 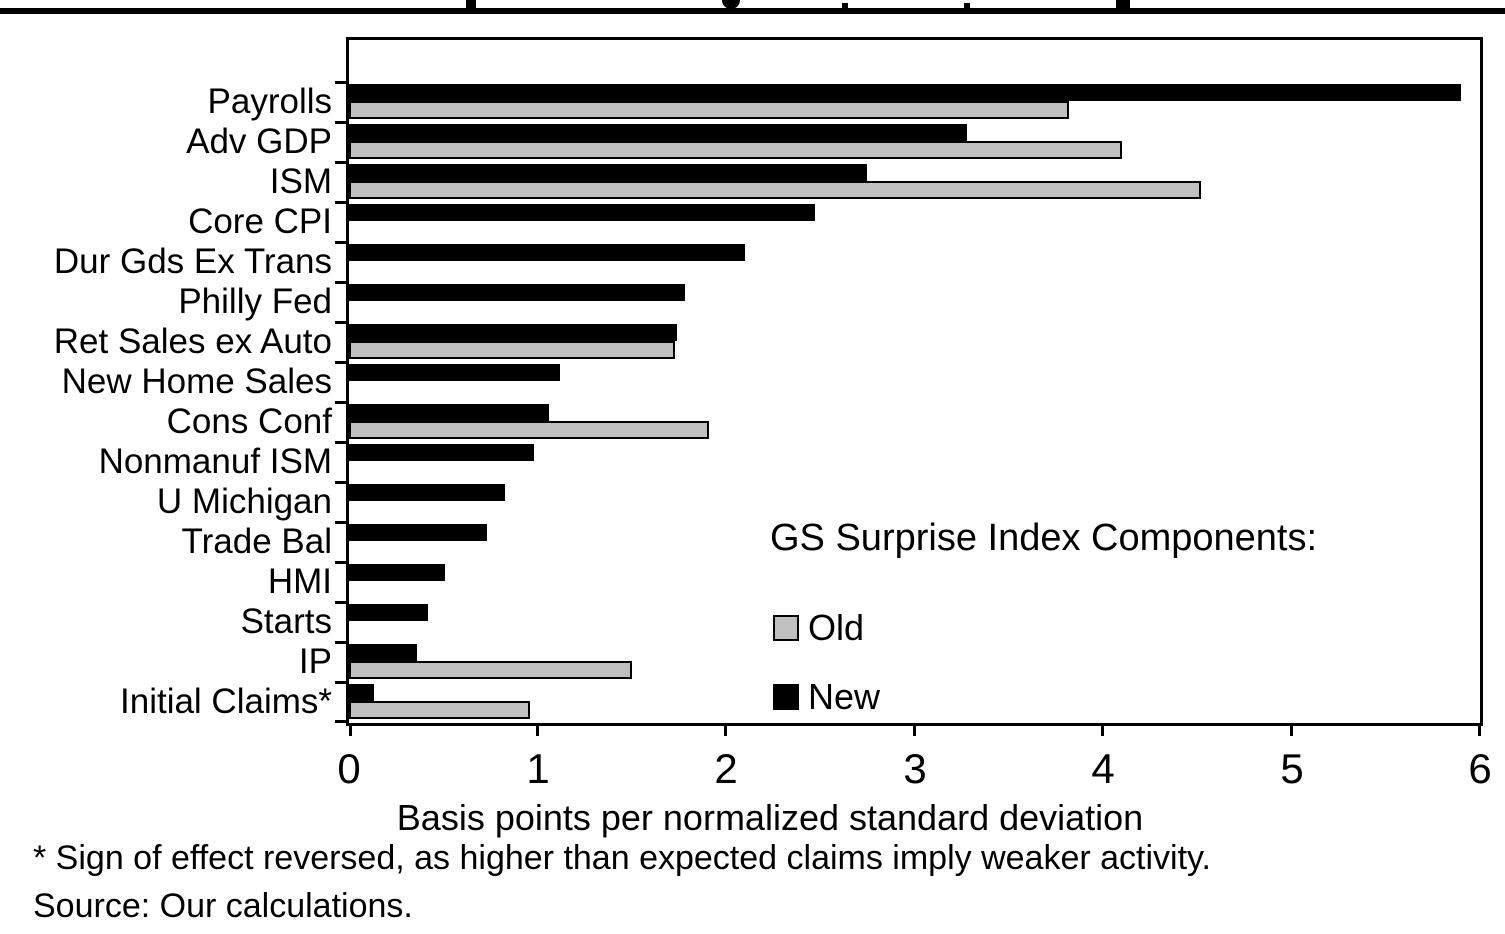 I want to click on legend-title: GS Surprise Index Components:, so click(x=1044, y=538).